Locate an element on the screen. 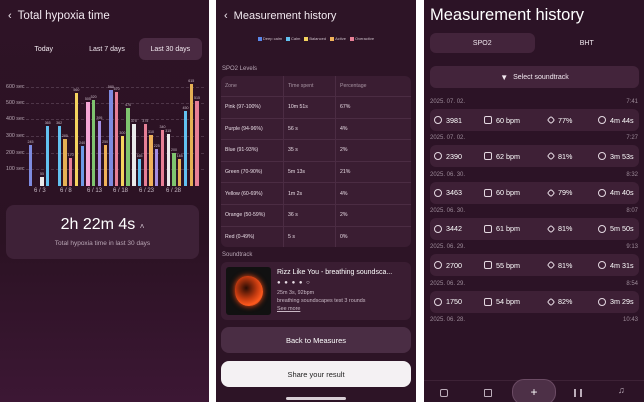 The height and width of the screenshot is (402, 644). record-spo2-group: 81% is located at coordinates (559, 229).